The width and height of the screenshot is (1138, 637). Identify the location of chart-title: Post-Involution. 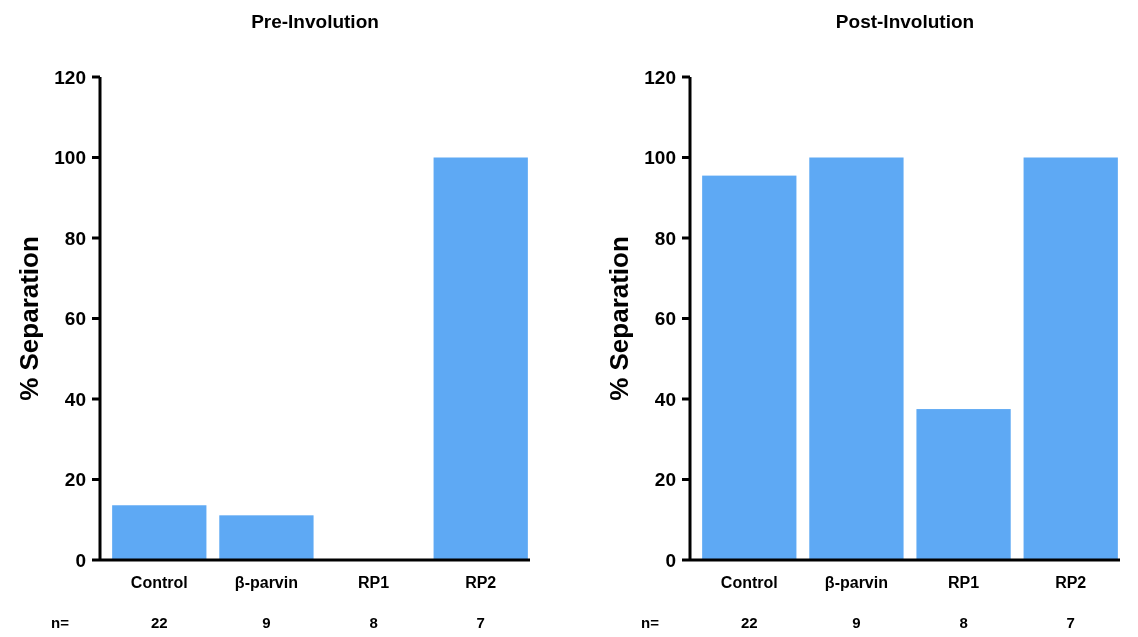
(905, 21).